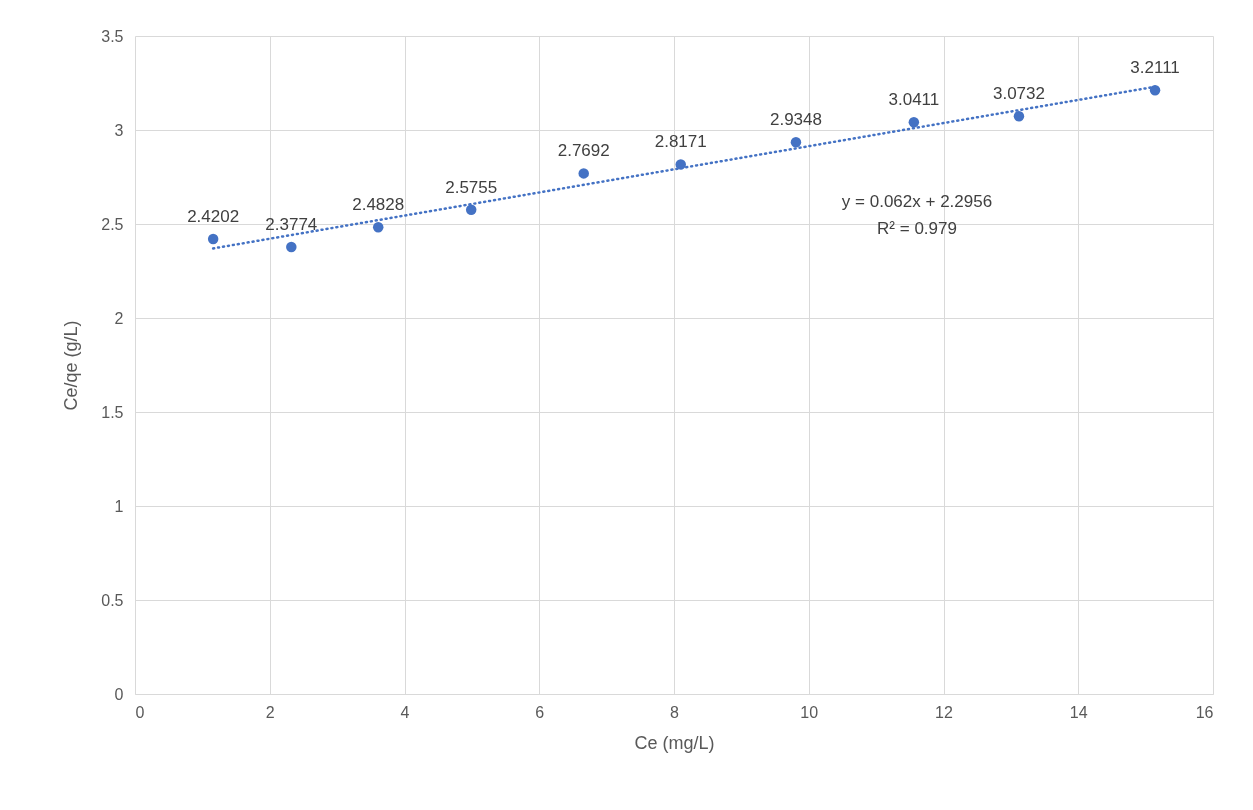  What do you see at coordinates (112, 36) in the screenshot?
I see `y-tick-label: 3.5` at bounding box center [112, 36].